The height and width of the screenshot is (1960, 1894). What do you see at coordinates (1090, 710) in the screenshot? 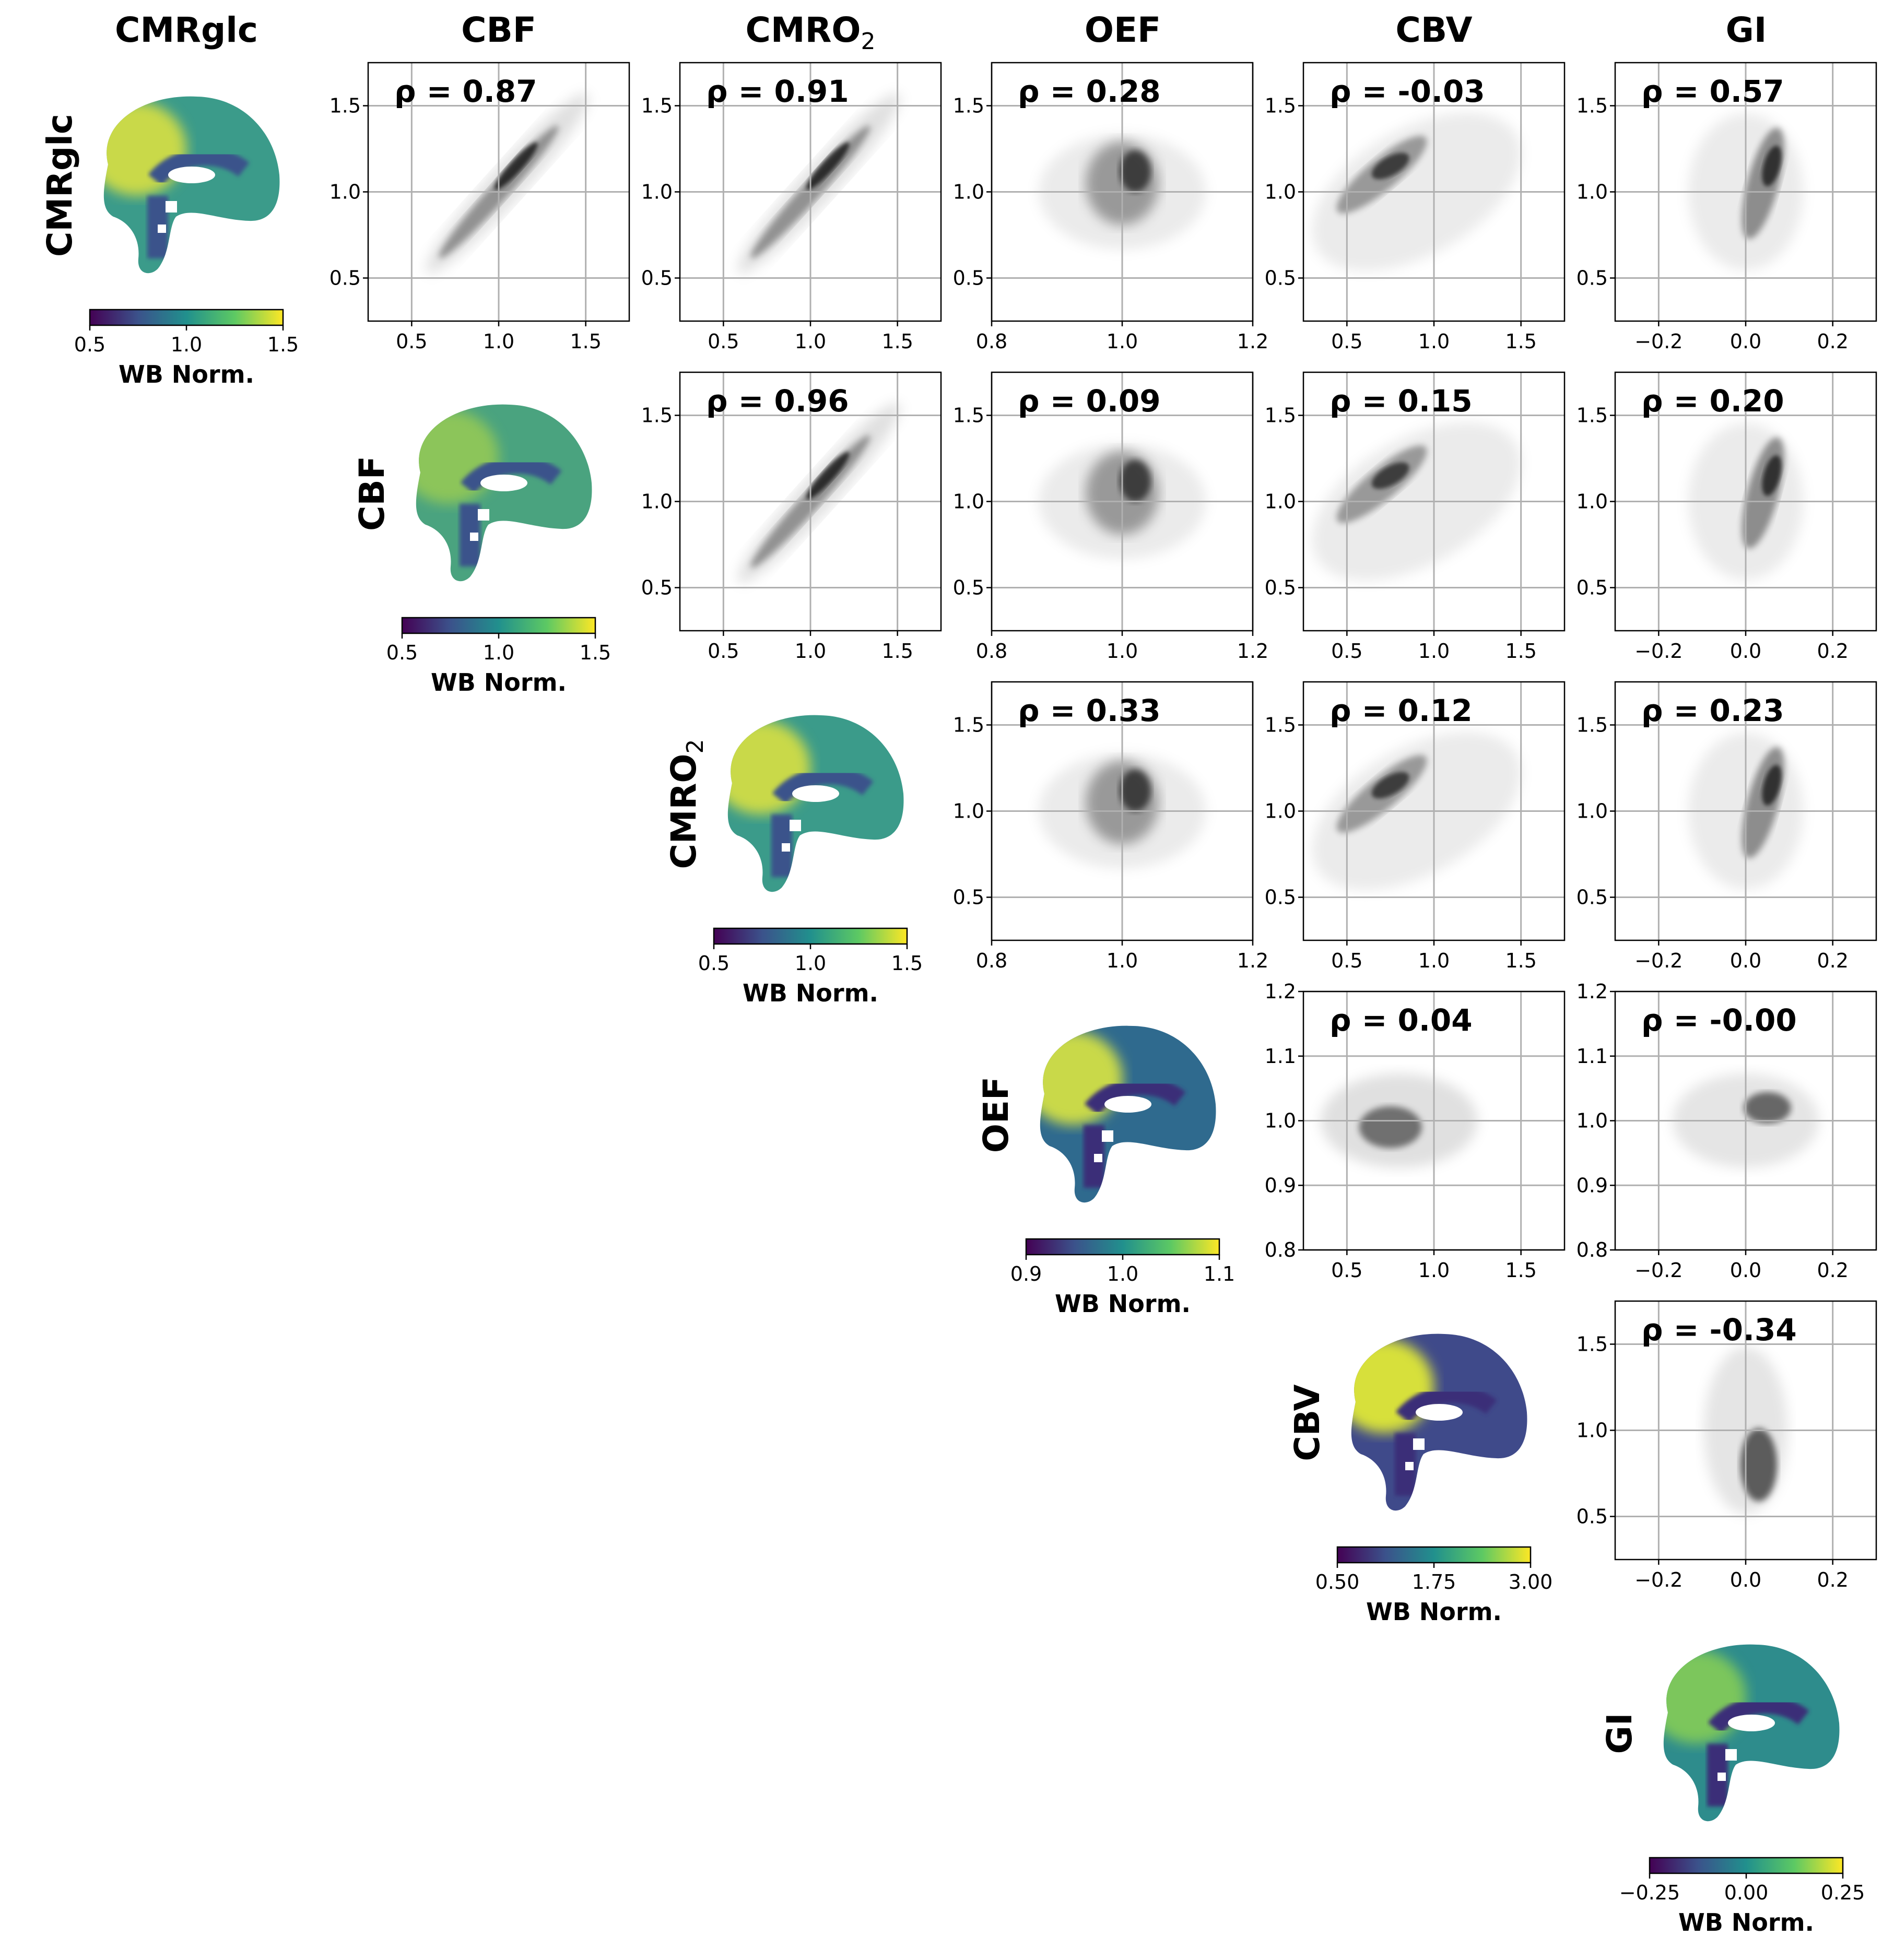
I see `correlation-label: ρ = 0.33` at bounding box center [1090, 710].